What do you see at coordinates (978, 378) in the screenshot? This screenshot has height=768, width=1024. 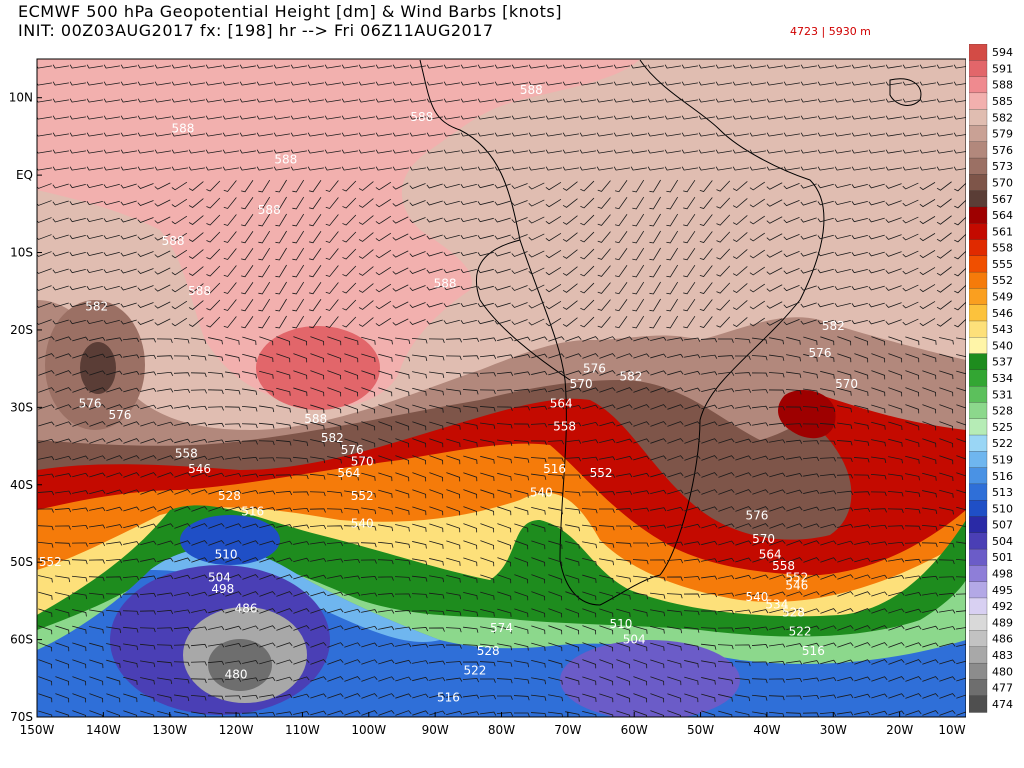 I see `colorbar-swatches` at bounding box center [978, 378].